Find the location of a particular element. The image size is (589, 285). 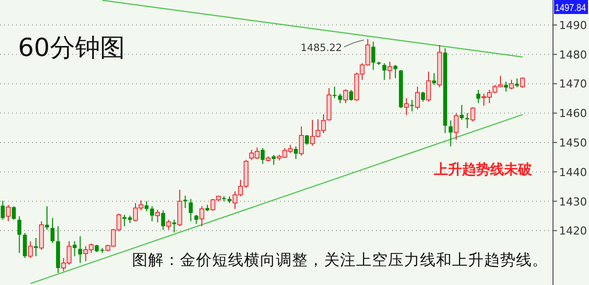

y-tick-label: 1420 is located at coordinates (573, 231).